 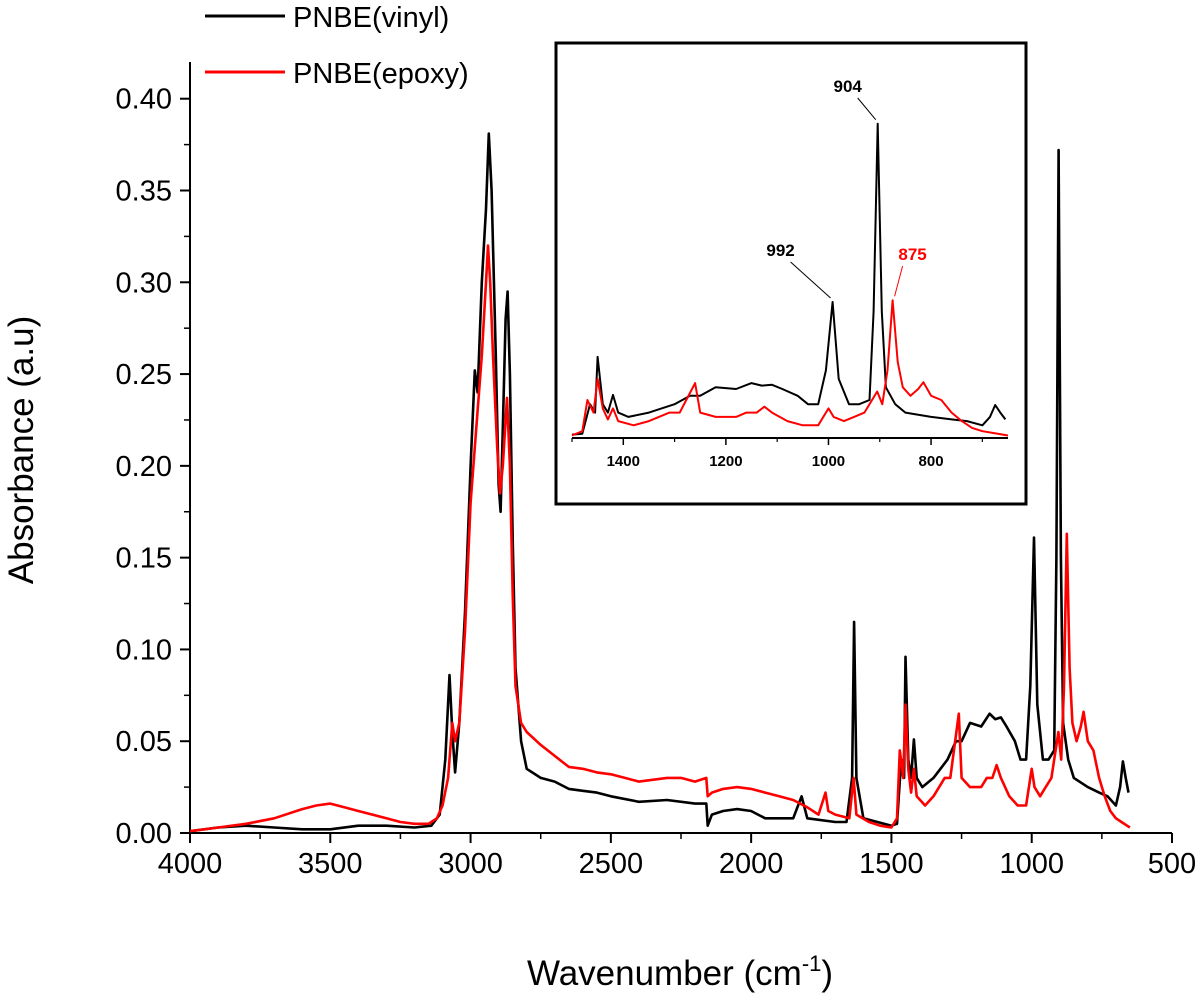 What do you see at coordinates (828, 461) in the screenshot?
I see `inset-x-tick-label: 1000` at bounding box center [828, 461].